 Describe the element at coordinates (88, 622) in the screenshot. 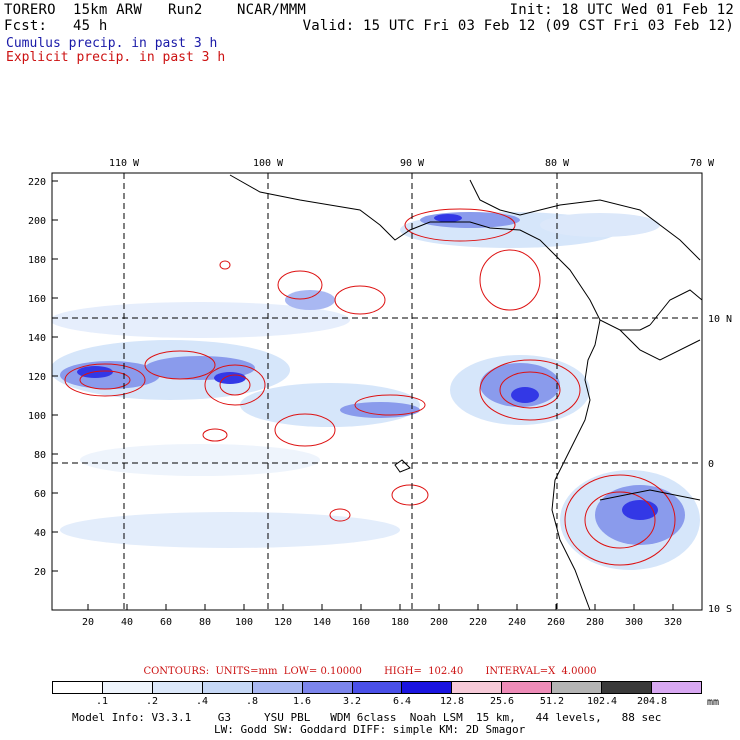

I see `x-tick-label: 20` at that location.